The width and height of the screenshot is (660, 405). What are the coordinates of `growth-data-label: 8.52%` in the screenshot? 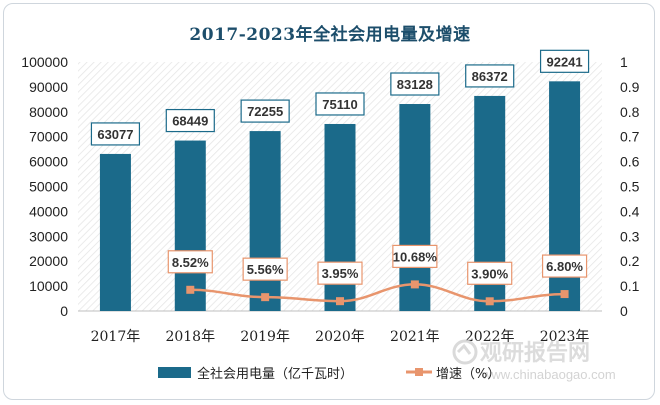 It's located at (190, 262).